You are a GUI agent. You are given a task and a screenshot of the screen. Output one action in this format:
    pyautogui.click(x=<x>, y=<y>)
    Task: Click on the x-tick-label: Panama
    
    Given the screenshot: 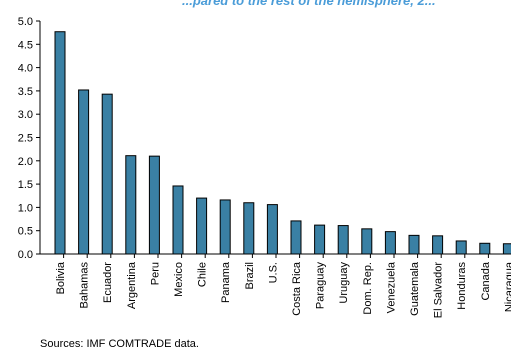 What is the action you would take?
    pyautogui.click(x=226, y=282)
    